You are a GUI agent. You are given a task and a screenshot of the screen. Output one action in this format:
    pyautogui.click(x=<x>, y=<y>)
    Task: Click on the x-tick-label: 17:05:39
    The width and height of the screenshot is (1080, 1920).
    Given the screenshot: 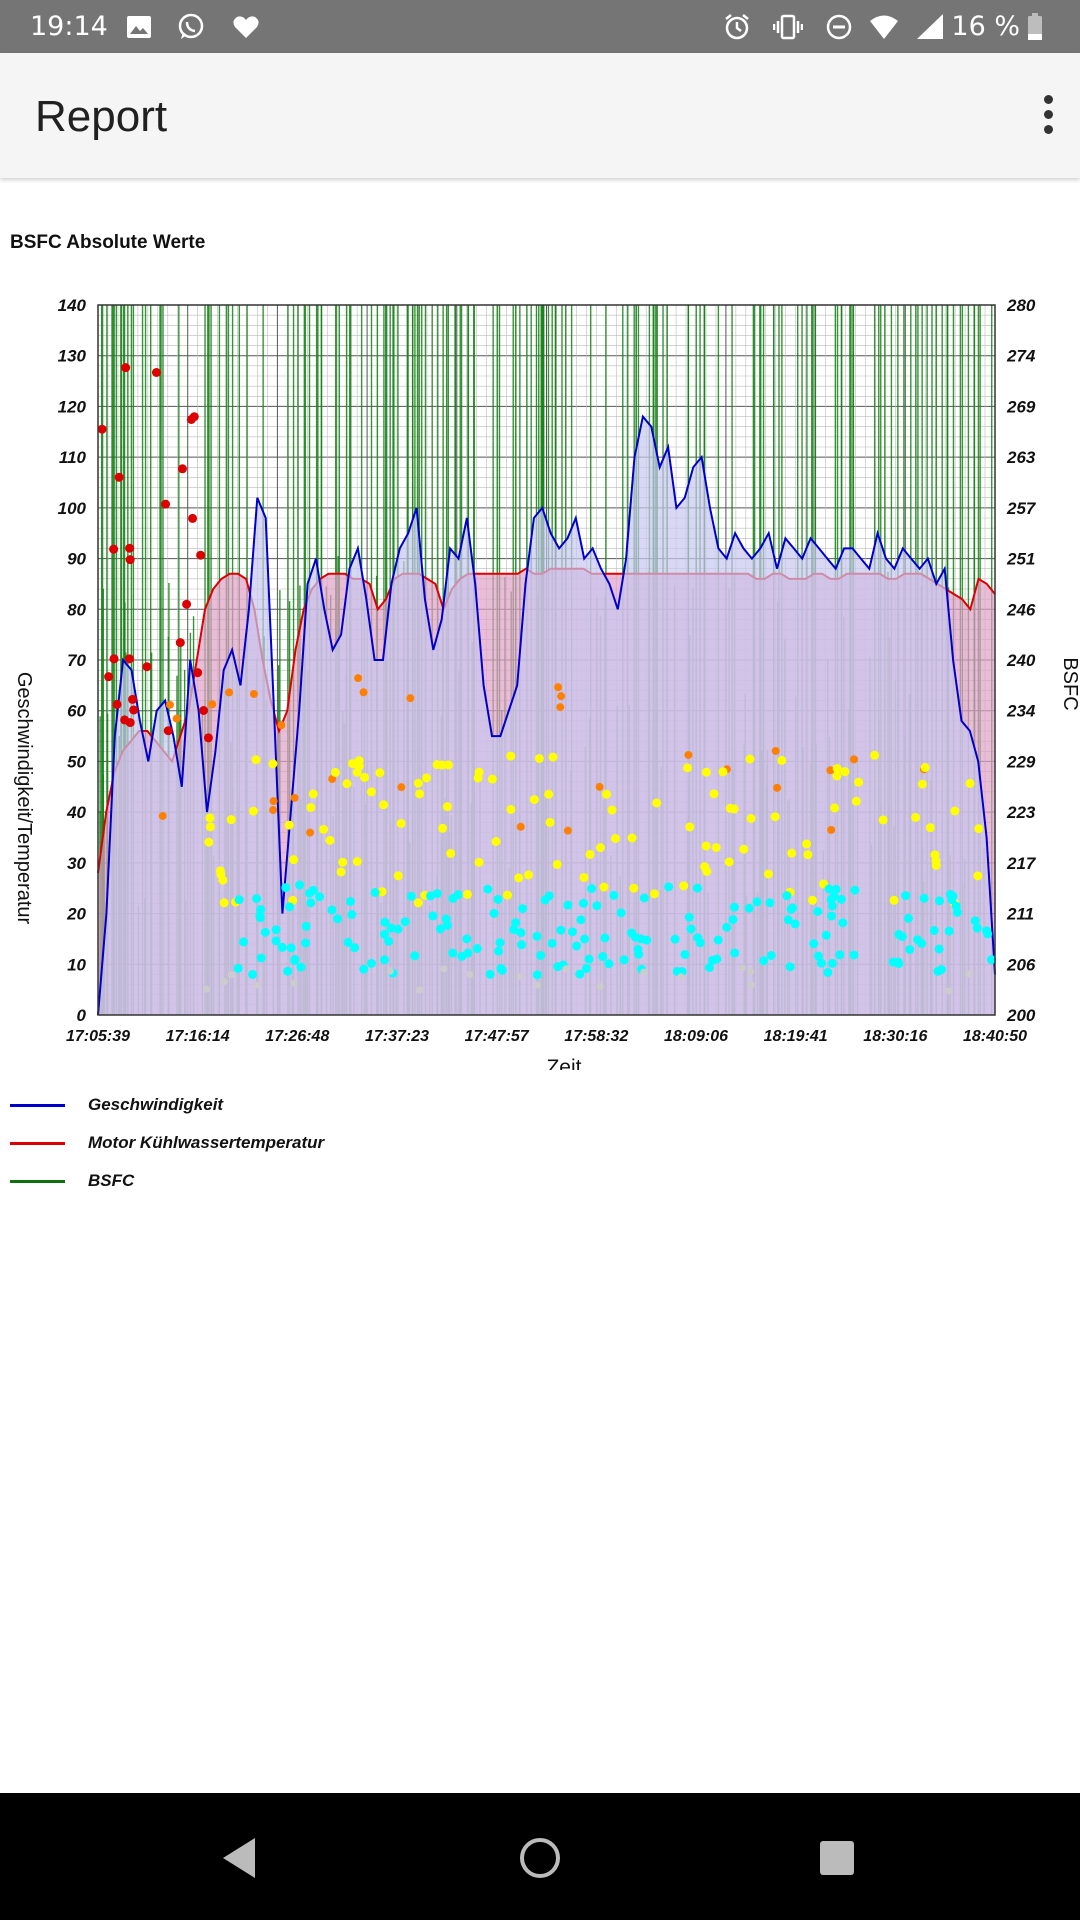 What is the action you would take?
    pyautogui.click(x=98, y=1036)
    